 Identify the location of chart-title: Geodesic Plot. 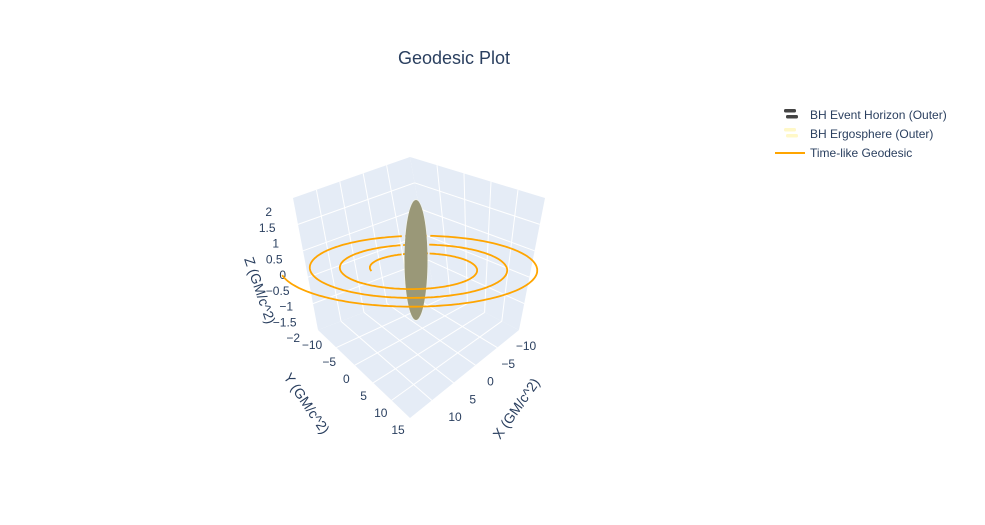
(454, 58).